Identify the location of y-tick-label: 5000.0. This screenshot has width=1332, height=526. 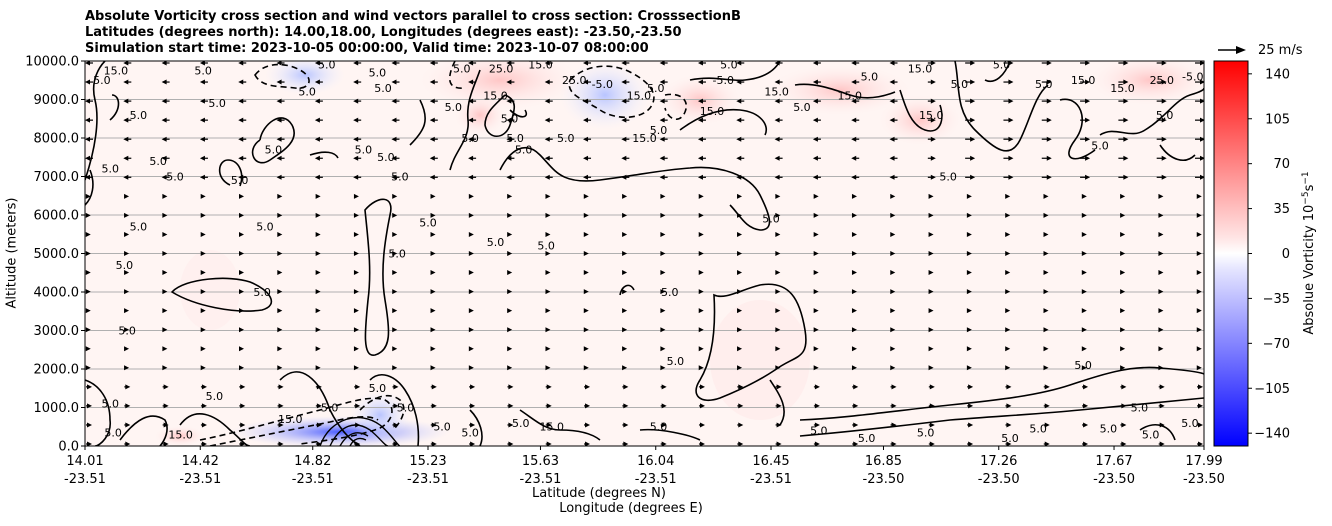
(57, 254).